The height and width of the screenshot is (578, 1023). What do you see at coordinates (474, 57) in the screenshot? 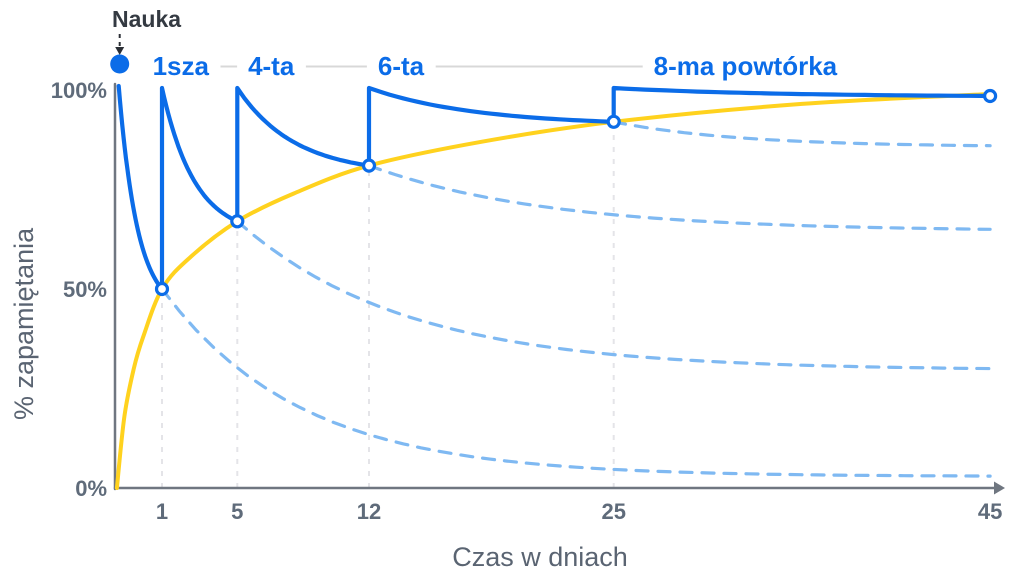
I see `annotations: 1sza 4-ta 6-ta 8-ma powtórka` at bounding box center [474, 57].